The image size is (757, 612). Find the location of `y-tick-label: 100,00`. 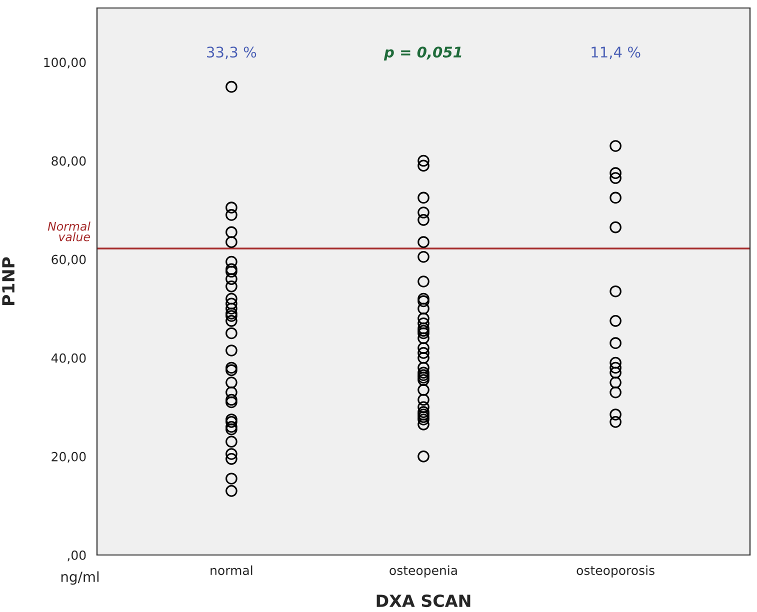

y-tick-label: 100,00 is located at coordinates (65, 63).